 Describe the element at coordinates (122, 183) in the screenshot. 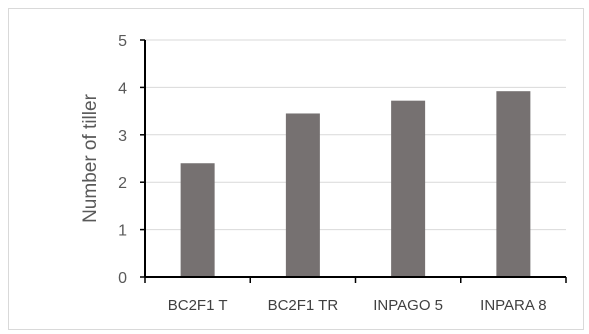

I see `y-tick-label-2: 2` at that location.